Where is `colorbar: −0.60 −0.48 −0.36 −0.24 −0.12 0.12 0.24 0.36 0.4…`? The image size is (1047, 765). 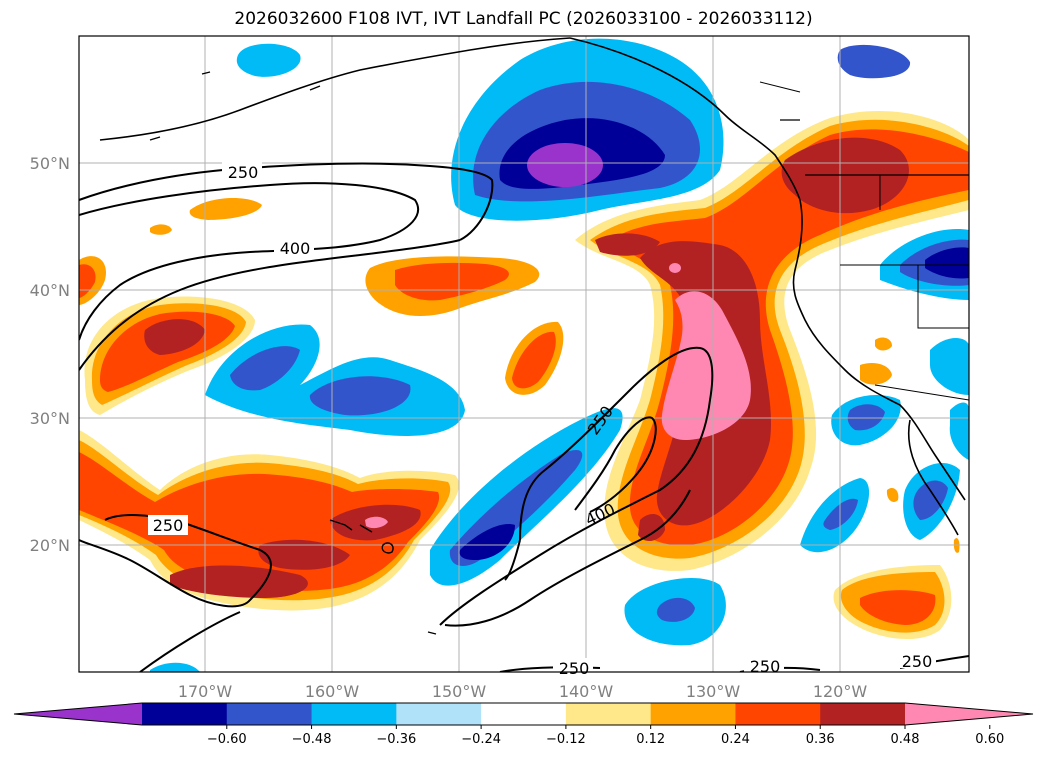
colorbar: −0.60 −0.48 −0.36 −0.24 −0.12 0.12 0.24 0.36 0.4… is located at coordinates (523, 724).